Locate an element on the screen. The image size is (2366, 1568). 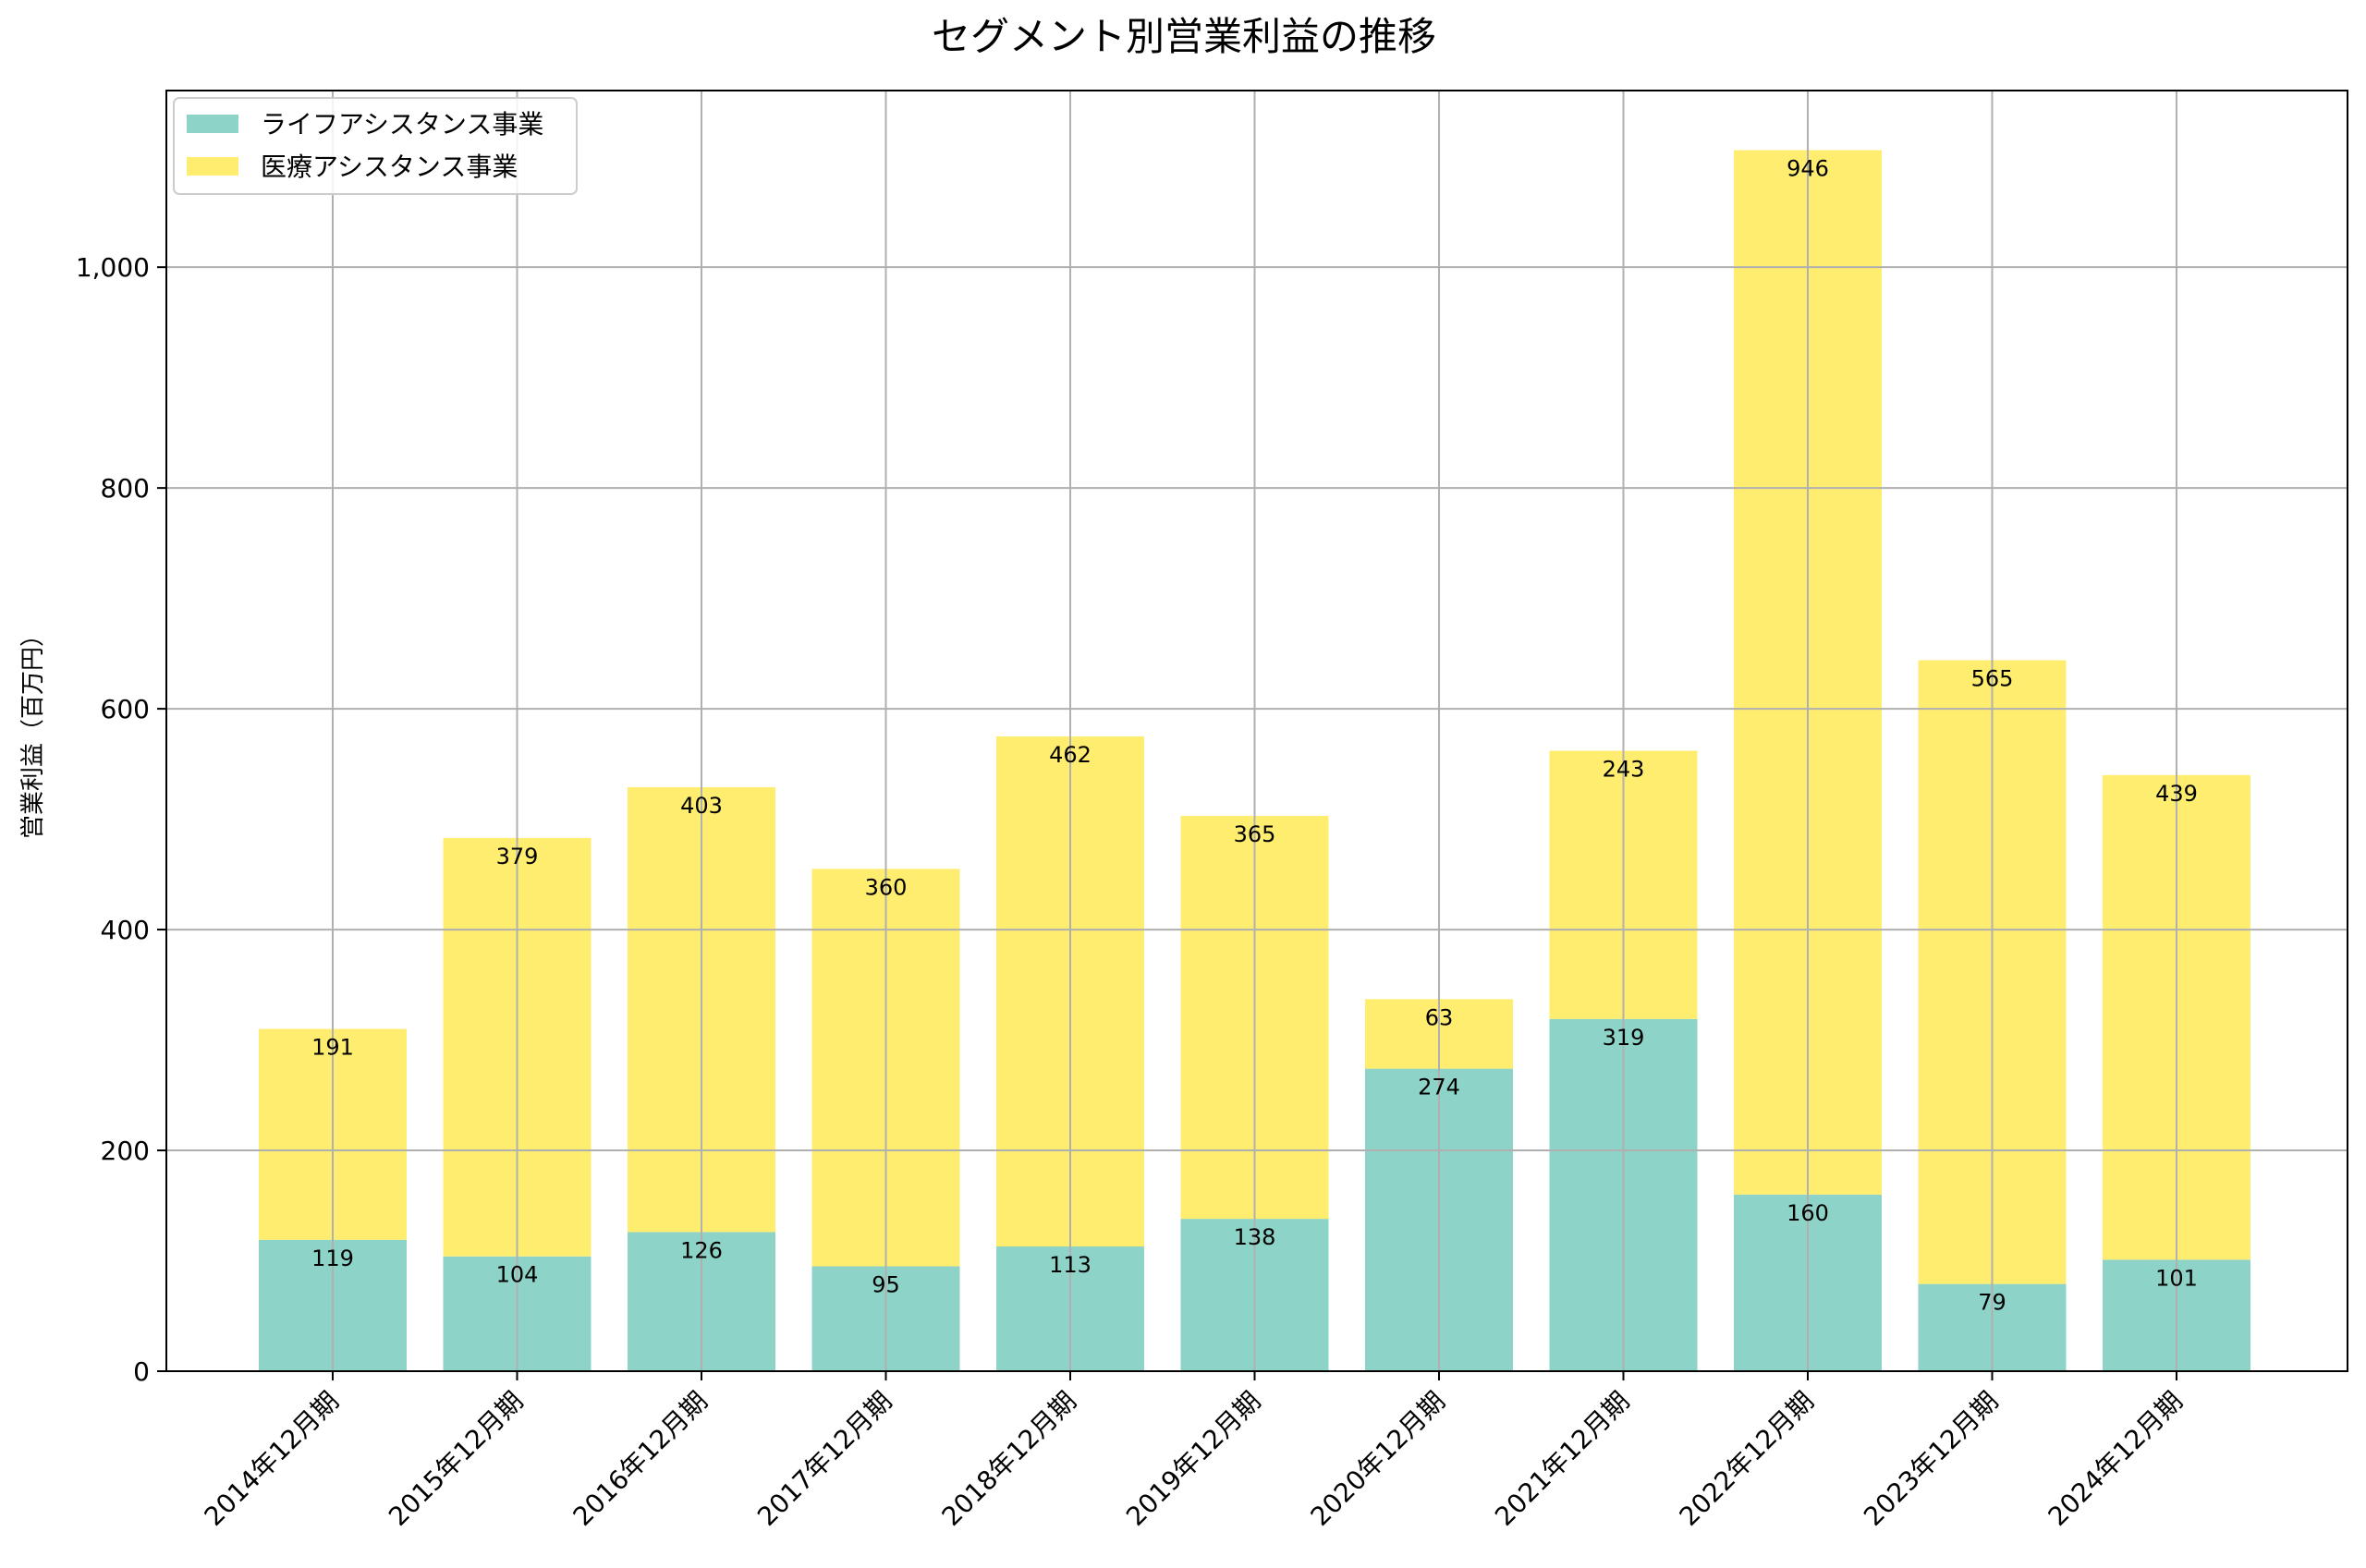
y-tick-label: 600 is located at coordinates (125, 709).